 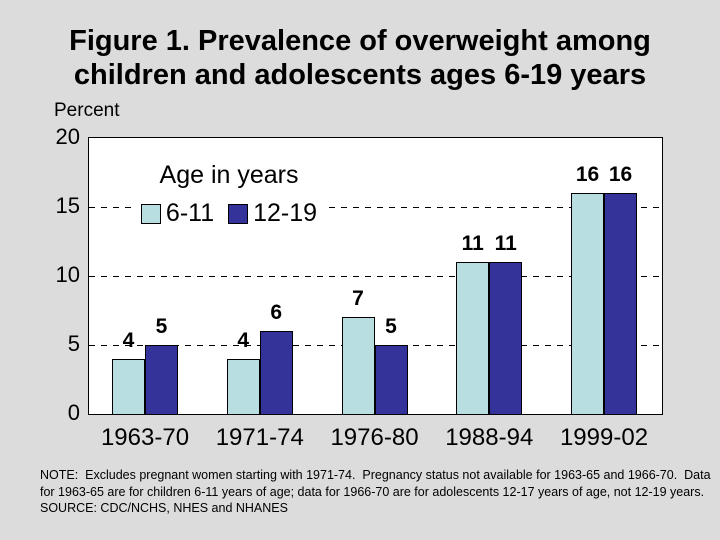 I want to click on y-tick-label-15: 15, so click(x=67, y=205).